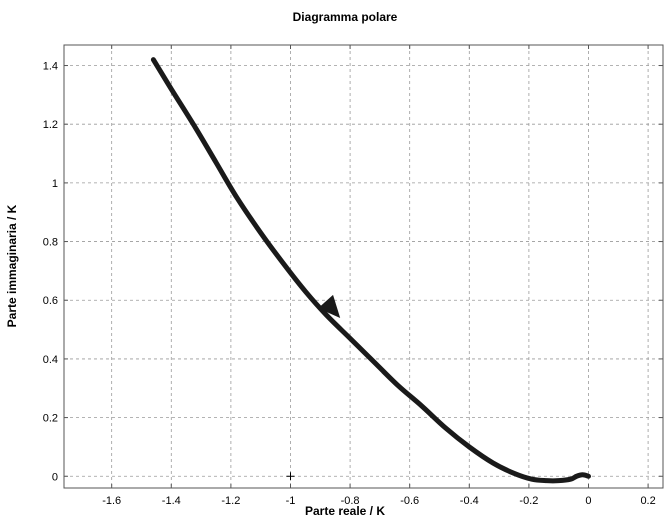  I want to click on direction-arrow, so click(329, 306).